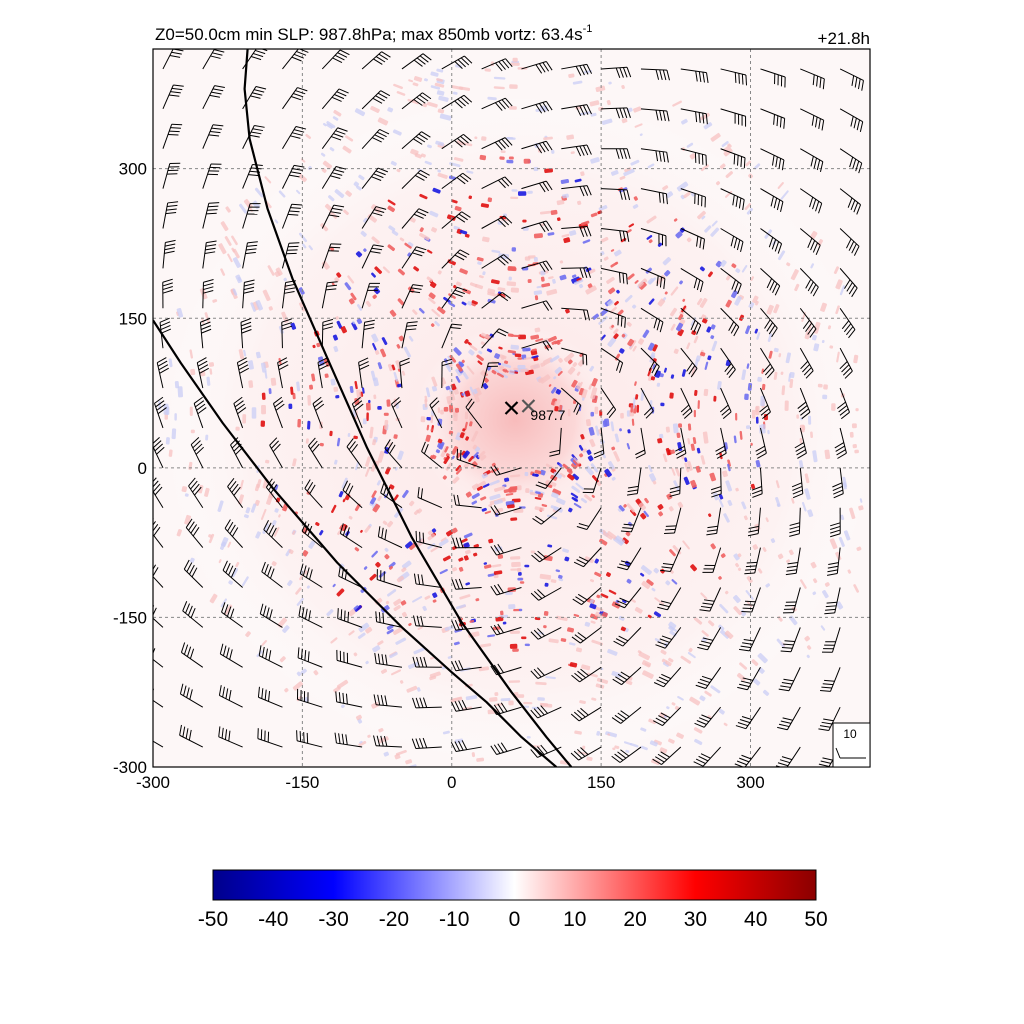  Describe the element at coordinates (574, 919) in the screenshot. I see `colorbar-tick-label: 10` at that location.